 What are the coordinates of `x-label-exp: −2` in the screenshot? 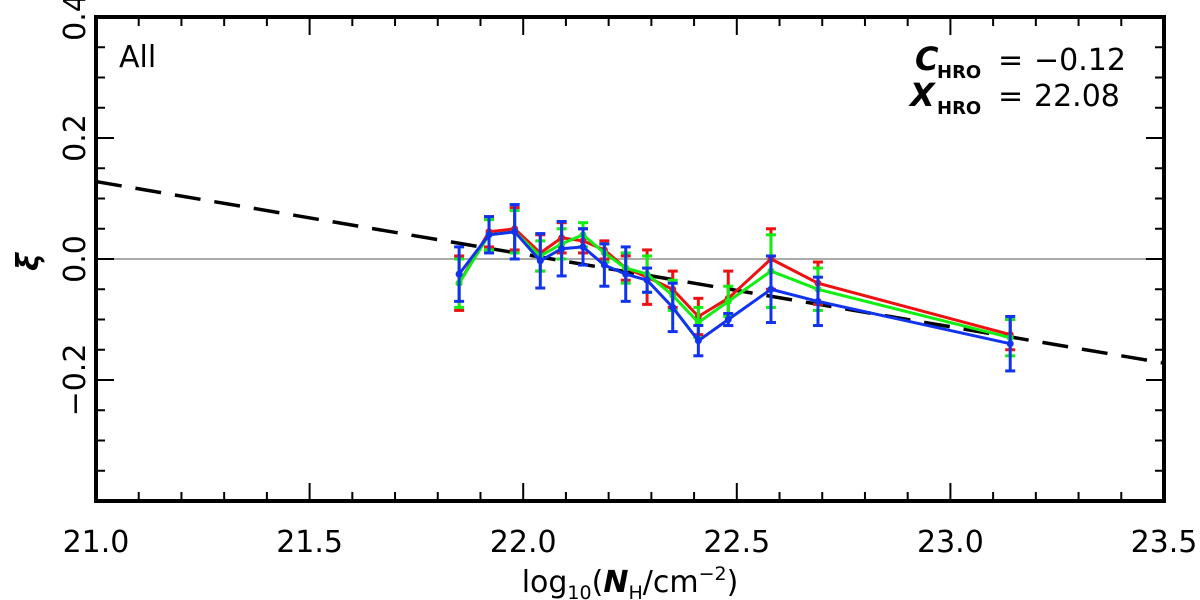 It's located at (713, 574).